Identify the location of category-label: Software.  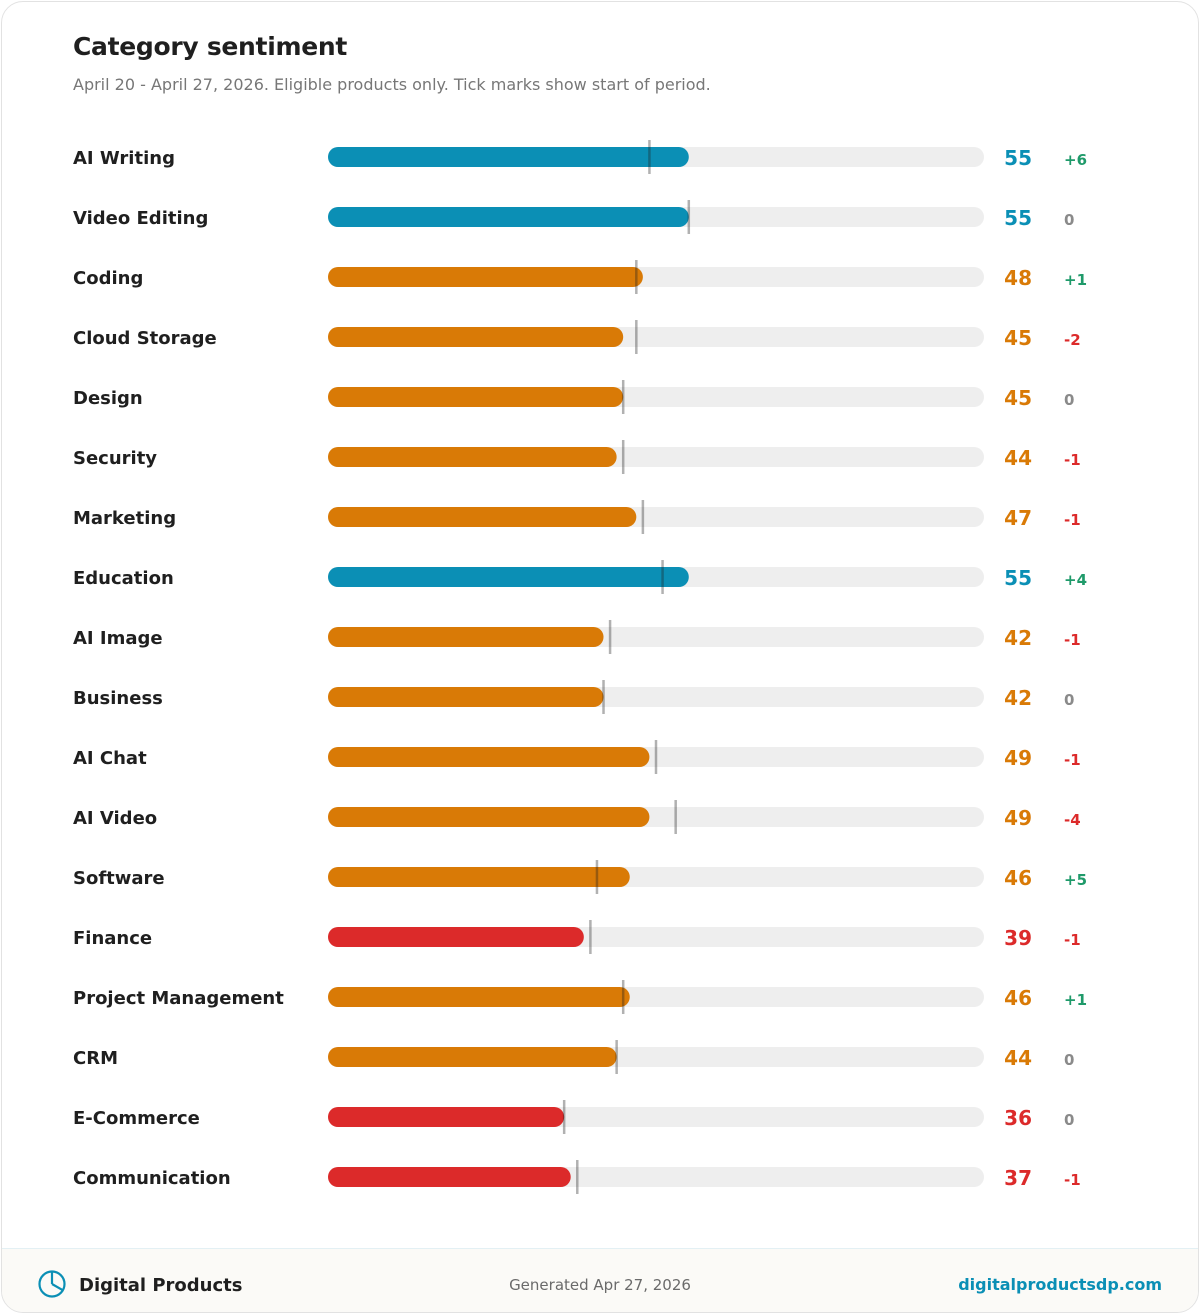
(119, 878).